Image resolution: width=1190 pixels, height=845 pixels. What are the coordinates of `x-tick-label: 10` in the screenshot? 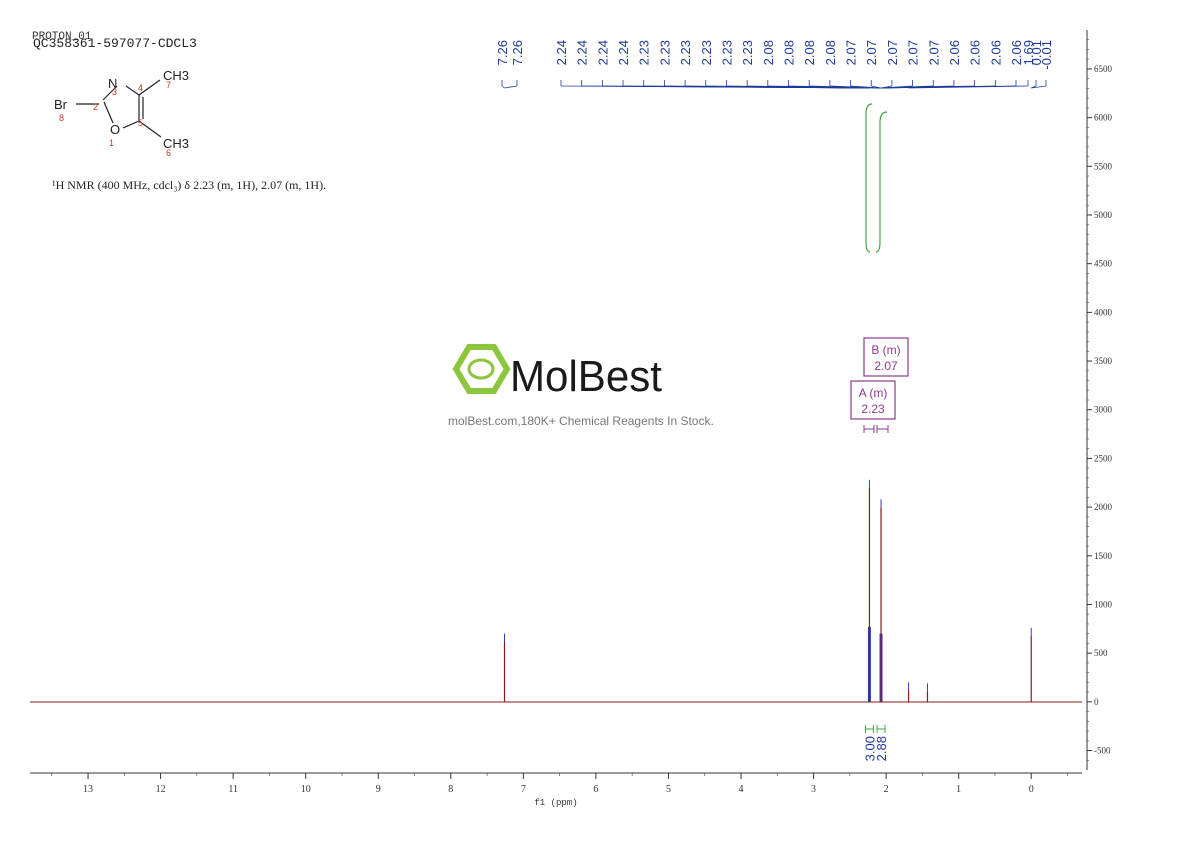 It's located at (306, 789).